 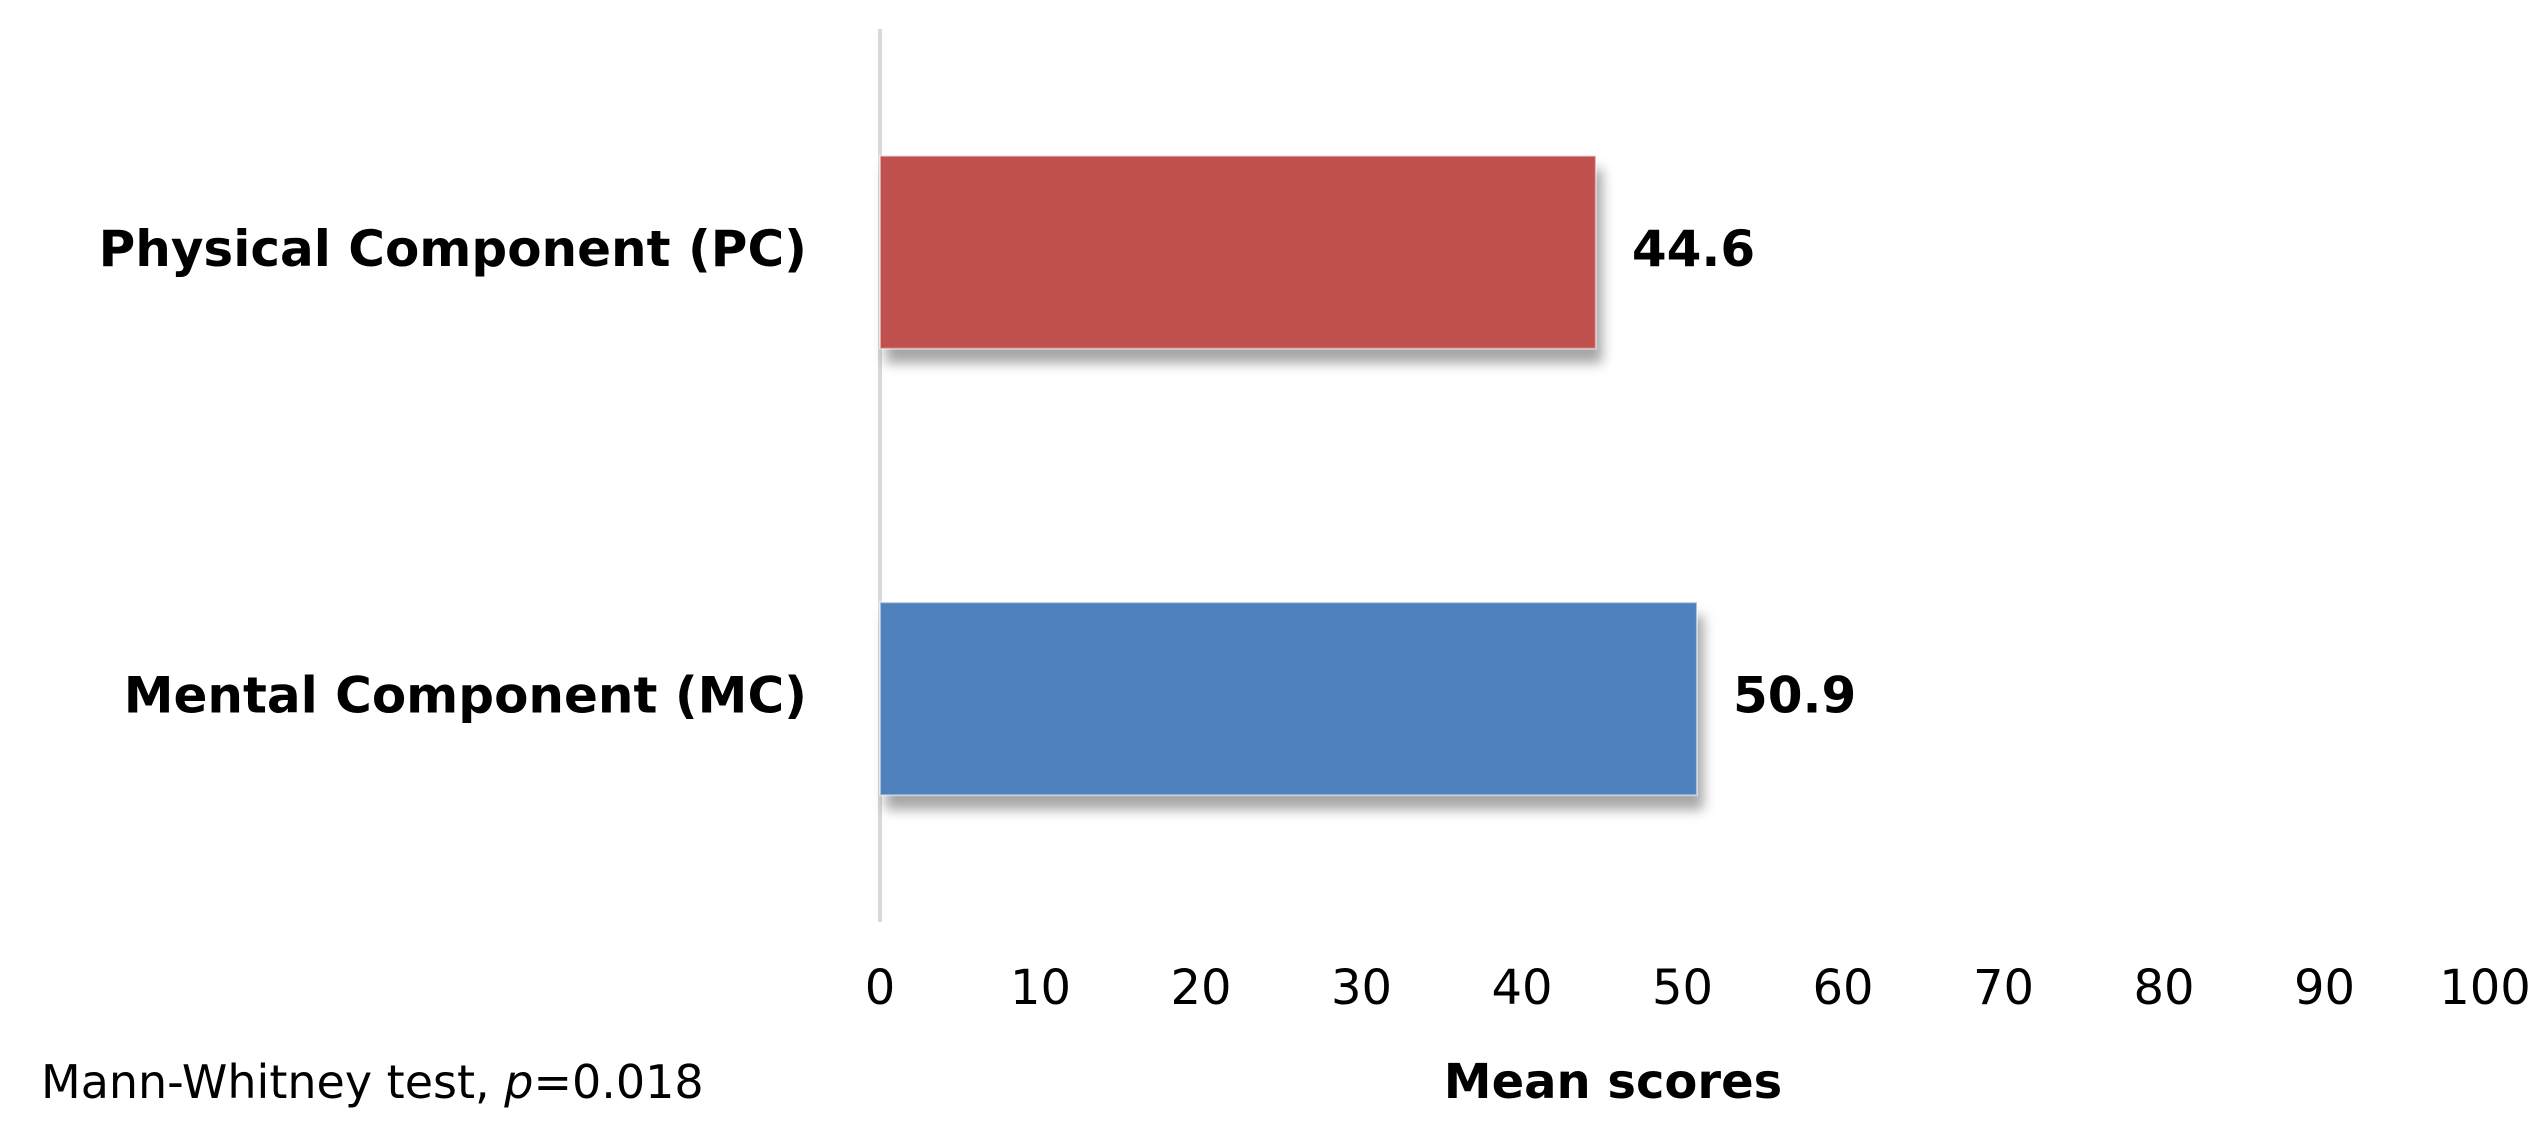 What do you see at coordinates (1361, 988) in the screenshot?
I see `x-tick-label: 30` at bounding box center [1361, 988].